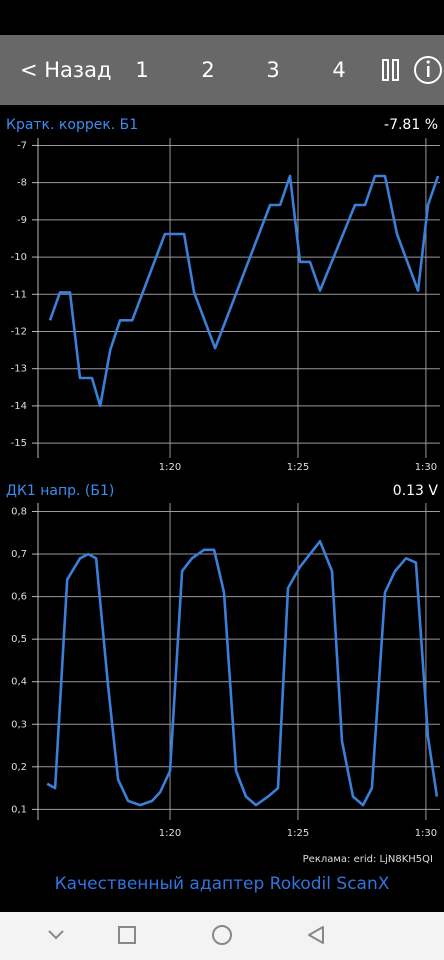 This screenshot has height=960, width=444. What do you see at coordinates (19, 682) in the screenshot?
I see `y-tick-label: 0,4` at bounding box center [19, 682].